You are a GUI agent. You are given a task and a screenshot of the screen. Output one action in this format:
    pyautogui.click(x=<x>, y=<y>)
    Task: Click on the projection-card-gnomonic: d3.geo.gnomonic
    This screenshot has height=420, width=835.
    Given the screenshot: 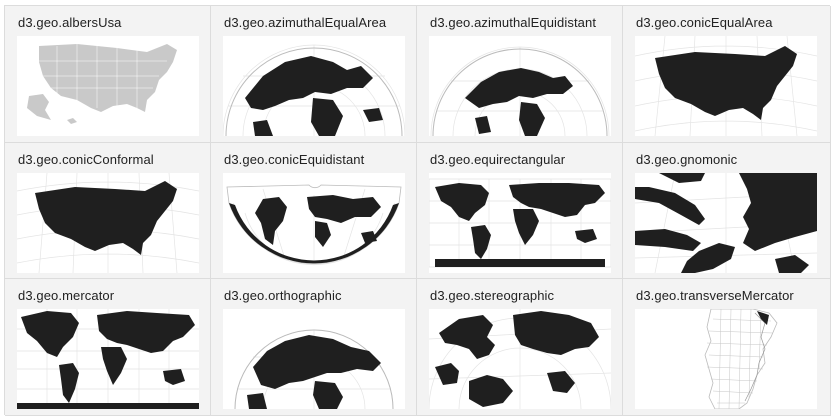 What is the action you would take?
    pyautogui.click(x=727, y=211)
    